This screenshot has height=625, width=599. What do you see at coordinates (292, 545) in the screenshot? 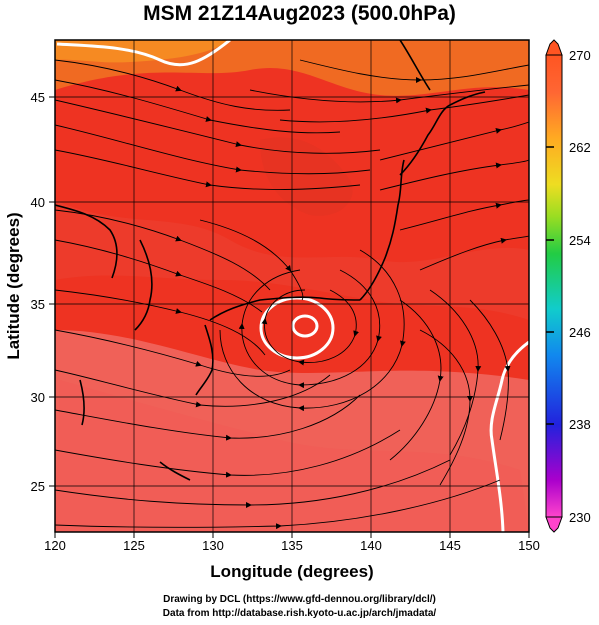
I see `x-tick-label: 135` at bounding box center [292, 545].